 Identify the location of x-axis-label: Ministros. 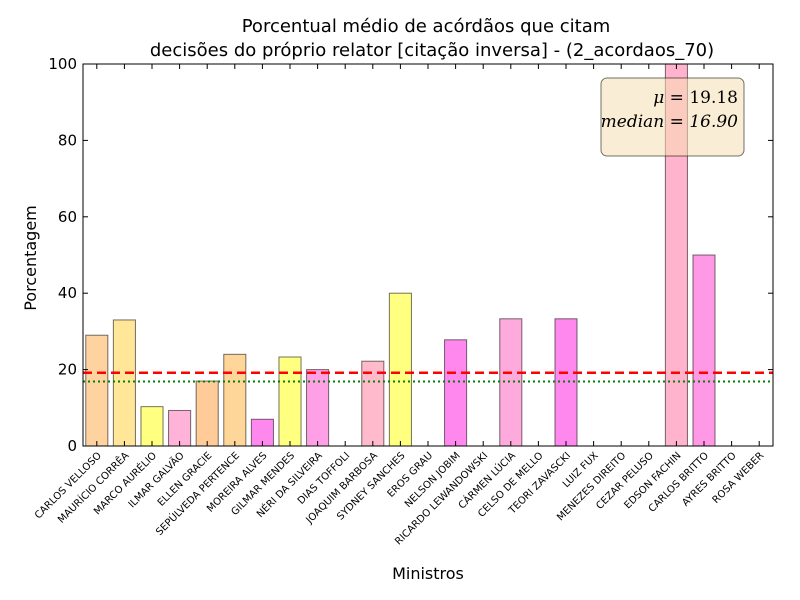
(428, 573).